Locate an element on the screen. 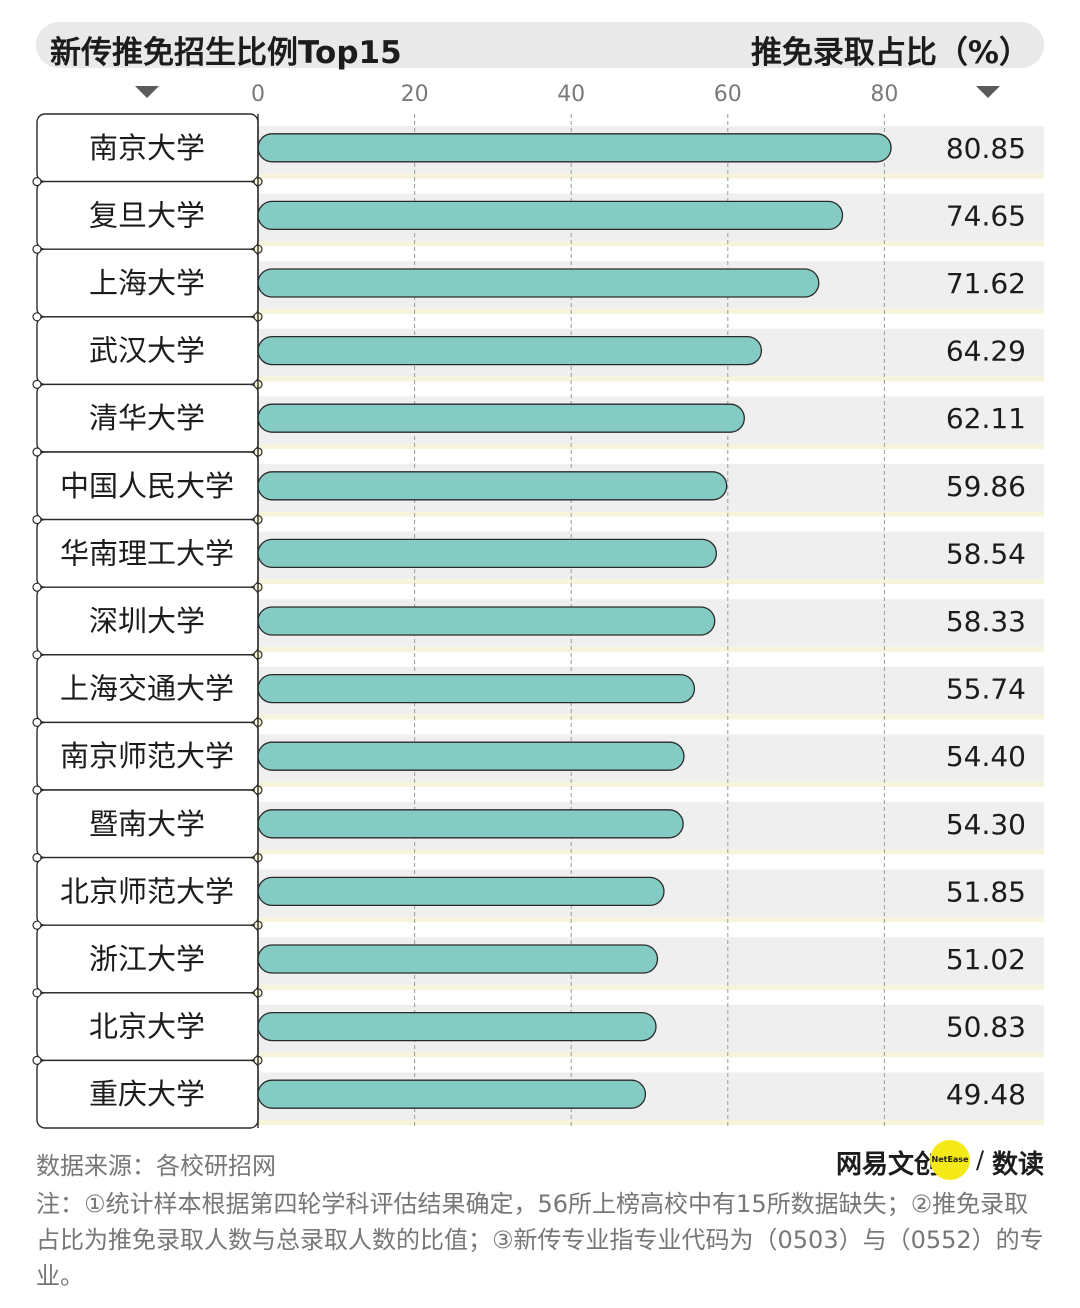 This screenshot has height=1308, width=1080. category-label: 中国人民大学 is located at coordinates (147, 486).